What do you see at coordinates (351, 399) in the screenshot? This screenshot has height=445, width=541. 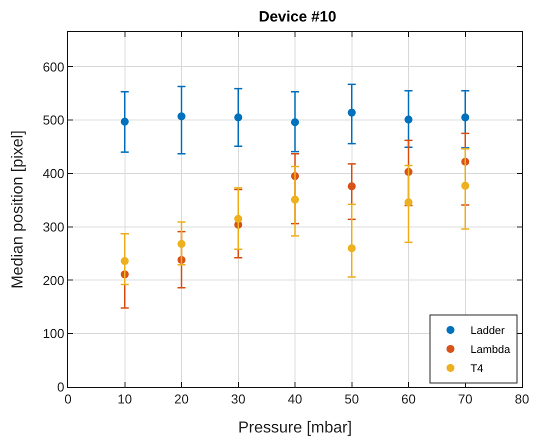 I see `x-tick-label: 50` at bounding box center [351, 399].